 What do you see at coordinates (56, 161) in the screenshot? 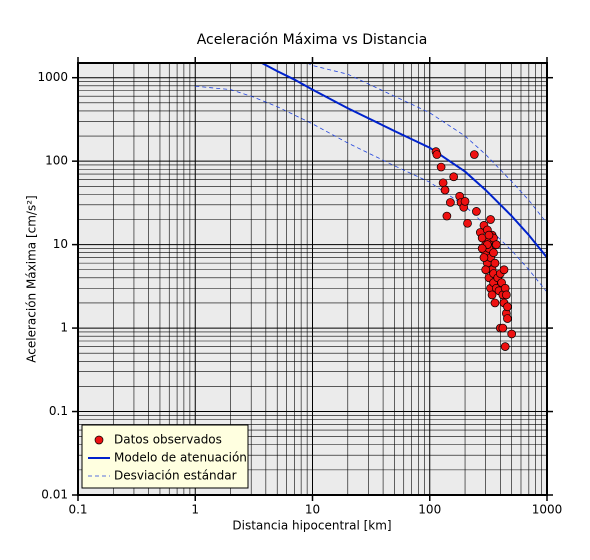
I see `y-tick-label: 100` at bounding box center [56, 161].